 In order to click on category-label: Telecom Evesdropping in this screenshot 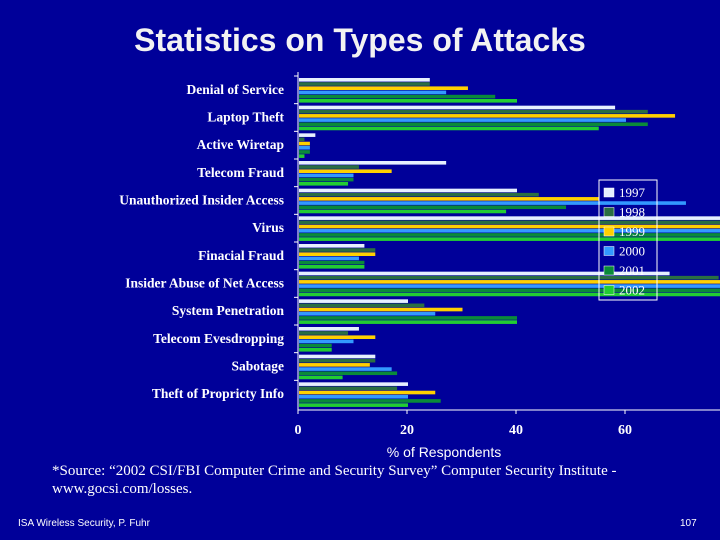, I will do `click(218, 338)`.